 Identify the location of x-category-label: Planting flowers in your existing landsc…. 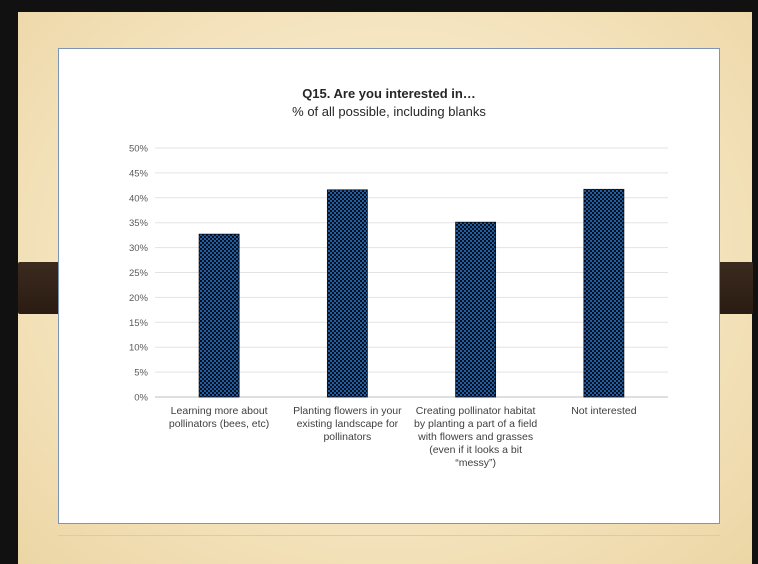
(347, 424).